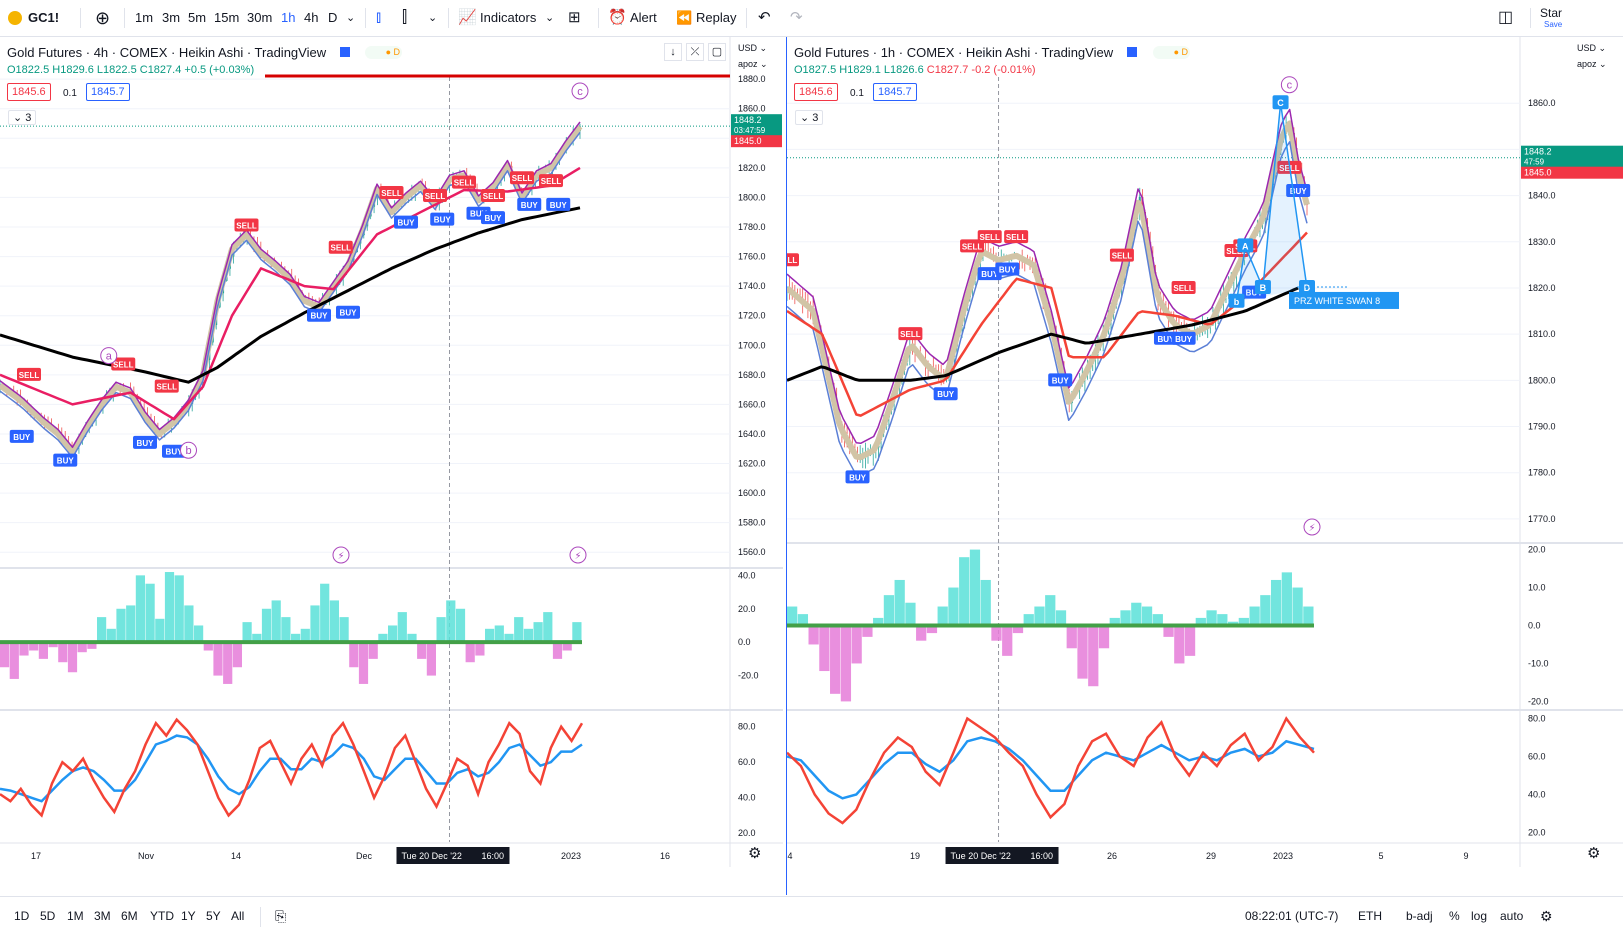 Image resolution: width=1623 pixels, height=936 pixels. I want to click on bottom-settings-gear-icon: ⚙, so click(1546, 916).